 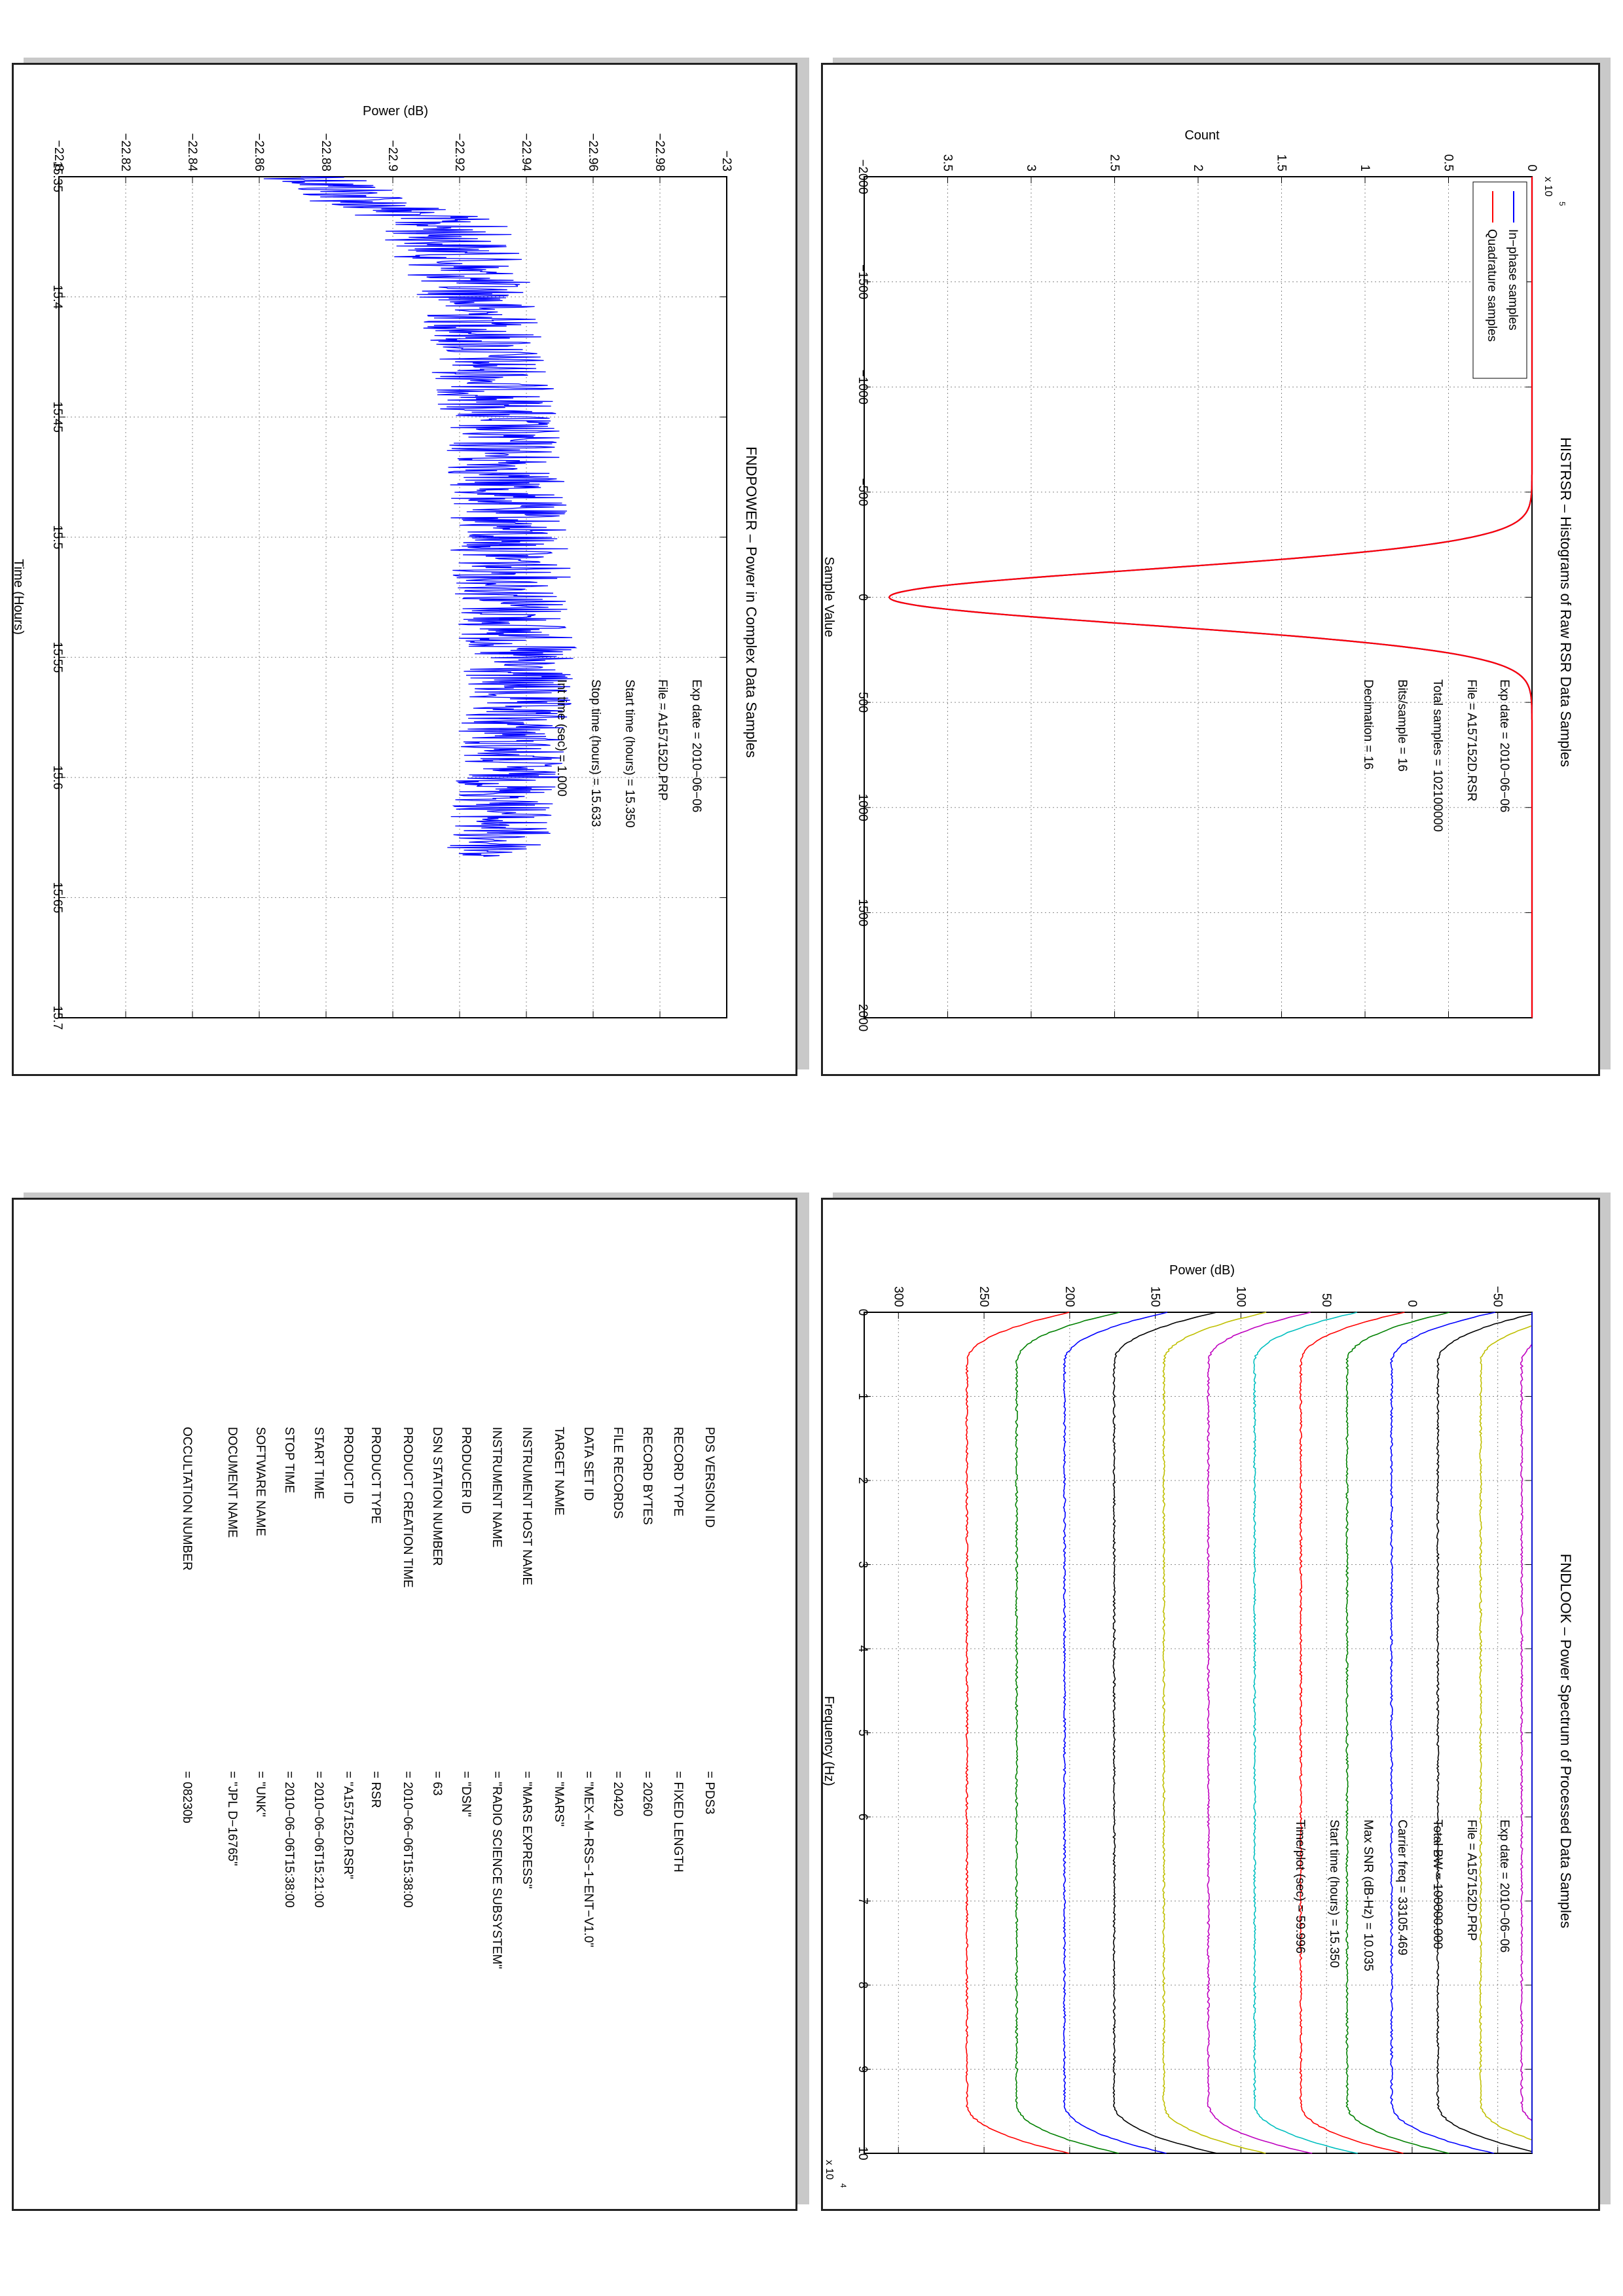 I want to click on fndlook-y-tick-label: 200, so click(x=1069, y=1296).